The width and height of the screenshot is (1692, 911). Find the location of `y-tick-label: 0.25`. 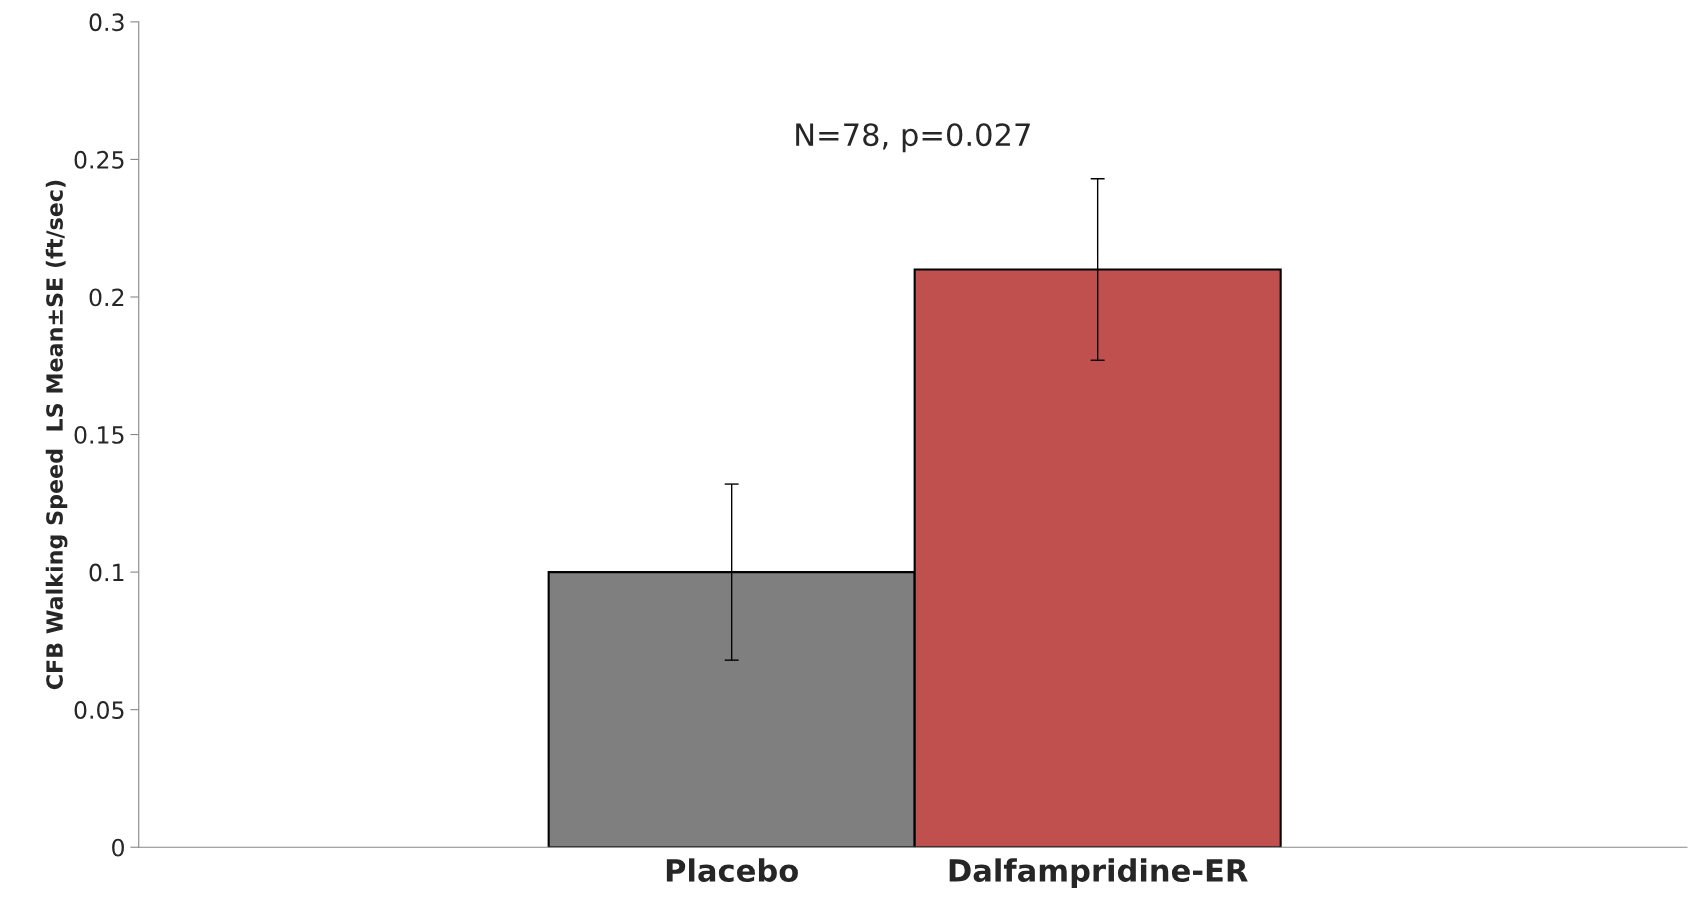

y-tick-label: 0.25 is located at coordinates (99, 159).